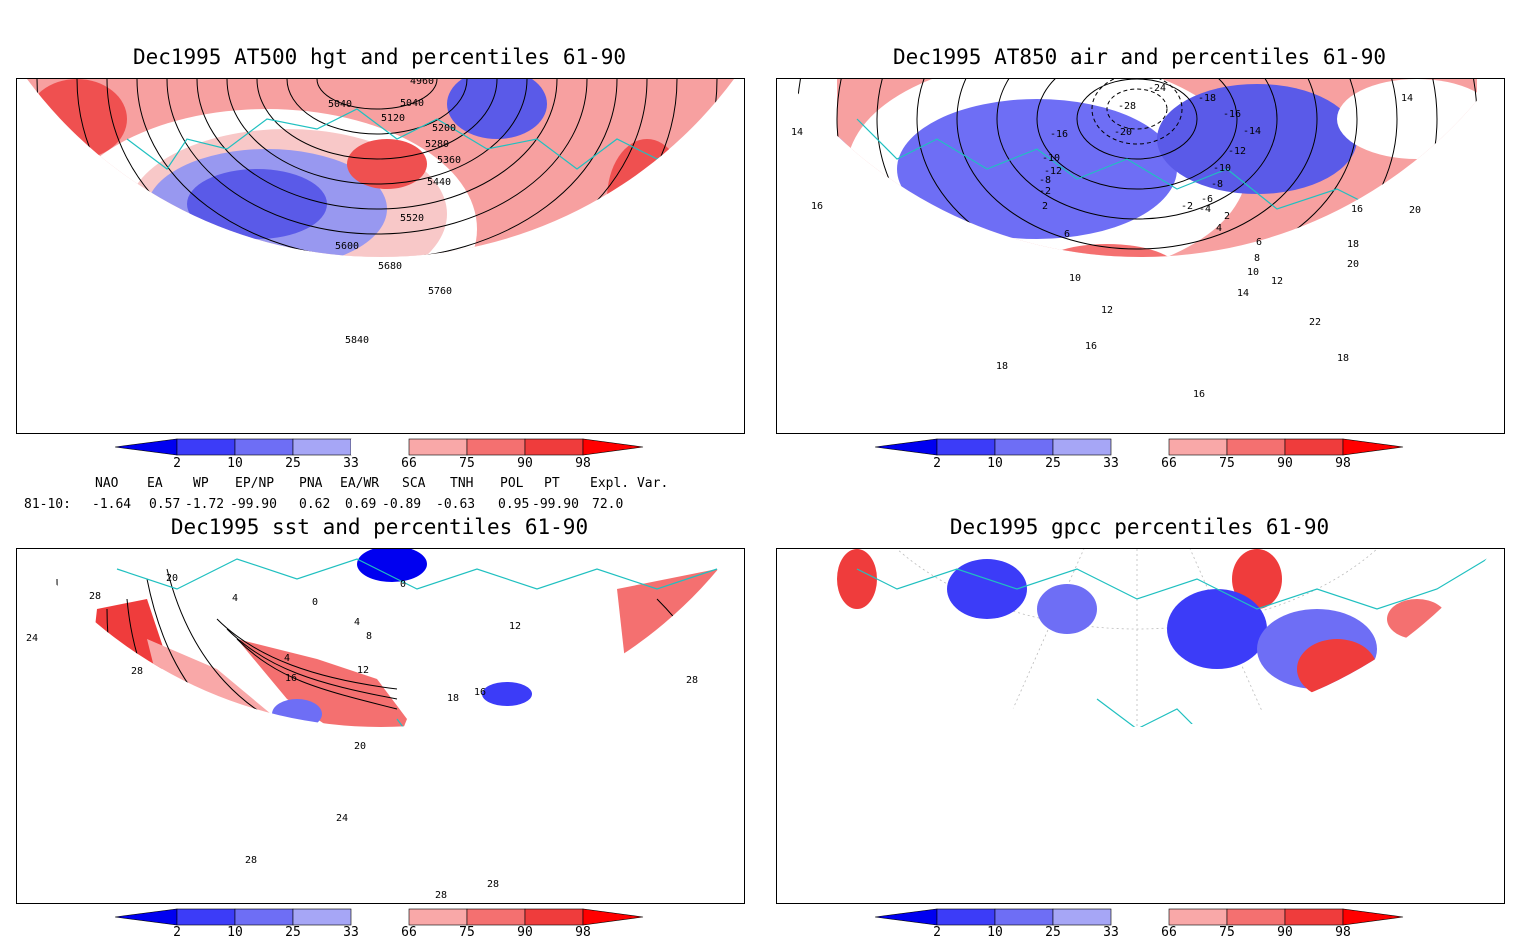 This screenshot has width=1520, height=940. Describe the element at coordinates (311, 483) in the screenshot. I see `index-header-pna: PNA` at that location.